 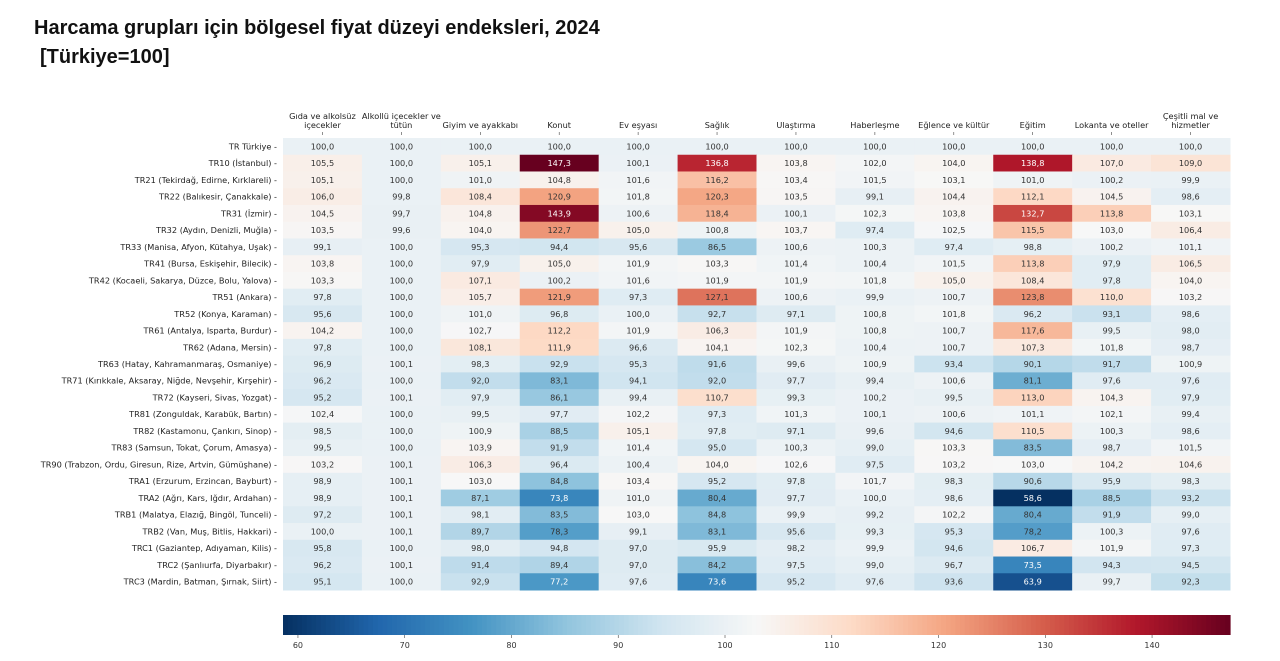 What do you see at coordinates (875, 431) in the screenshot?
I see `cell-value-label: 99,6` at bounding box center [875, 431].